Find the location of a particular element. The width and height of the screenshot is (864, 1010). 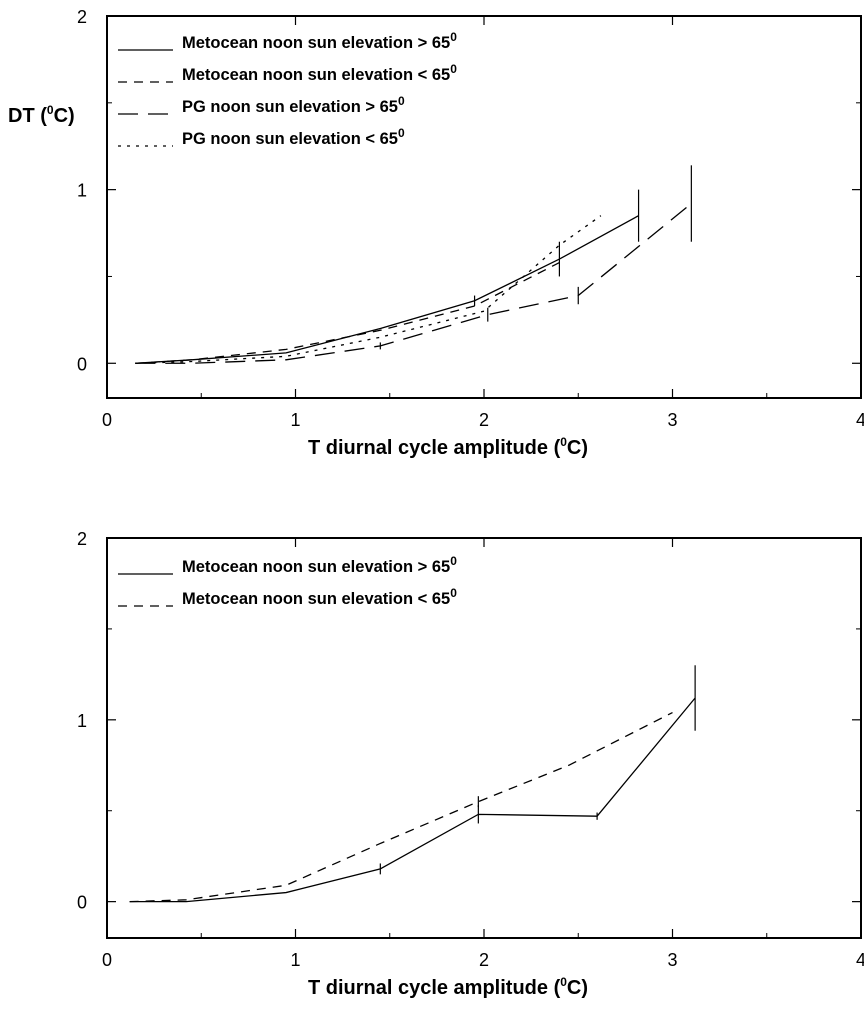

legend-entry: PG noon sun elevation < 650 is located at coordinates (293, 137).